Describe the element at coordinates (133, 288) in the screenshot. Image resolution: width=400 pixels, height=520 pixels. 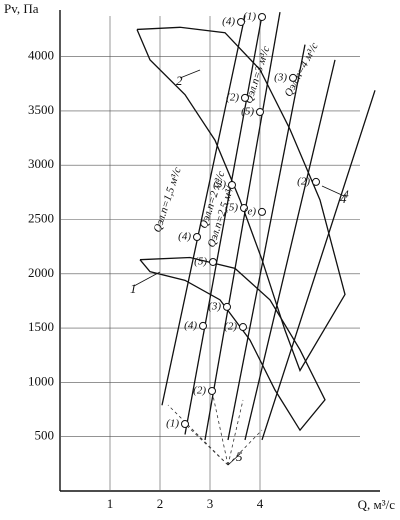
I see `curve-label: 1` at that location.